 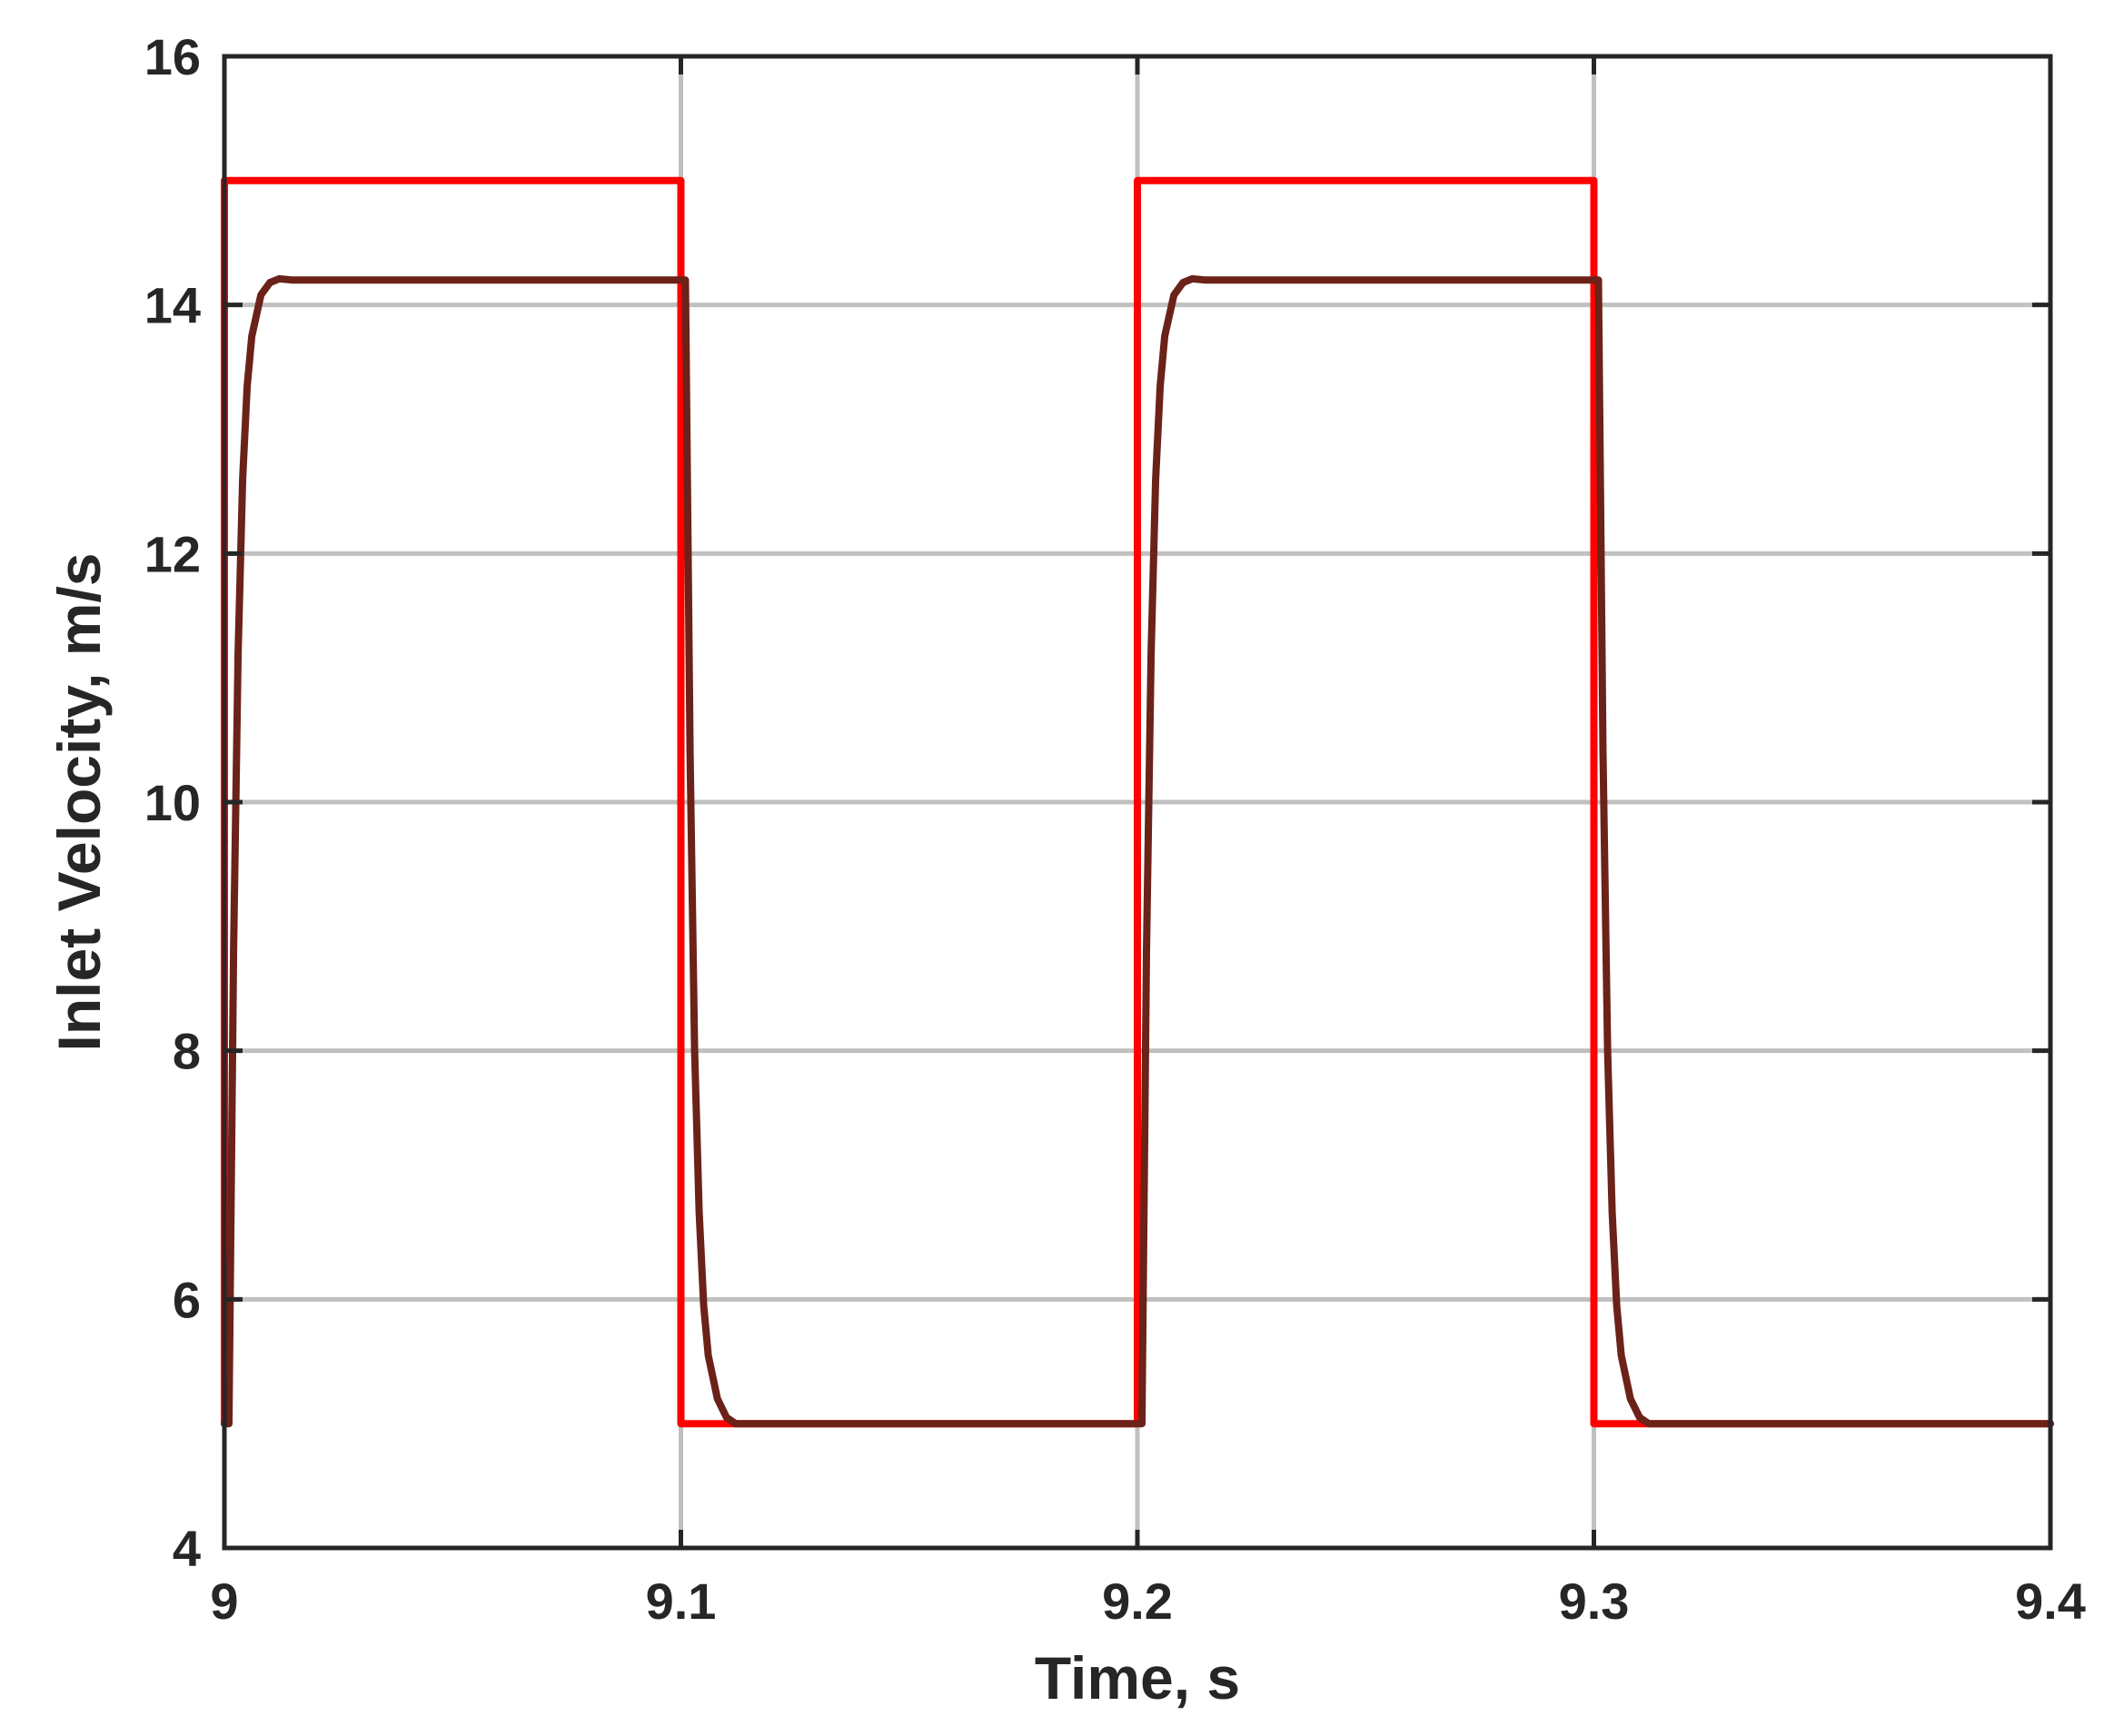 I want to click on y-tick-label-3: 10, so click(x=172, y=802).